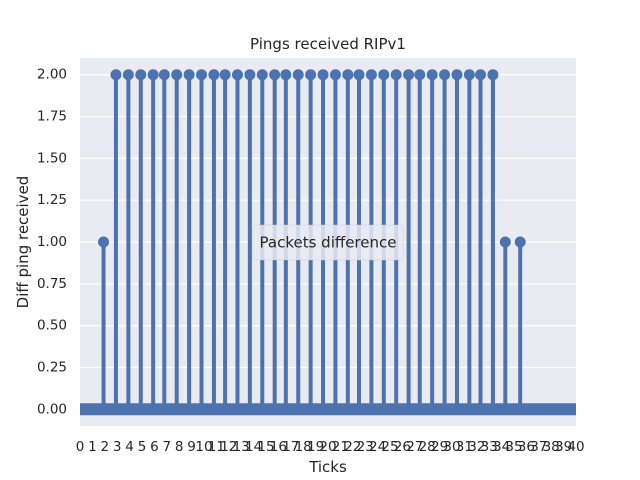 Image resolution: width=640 pixels, height=480 pixels. I want to click on y-tick-label: 0.25, so click(52, 367).